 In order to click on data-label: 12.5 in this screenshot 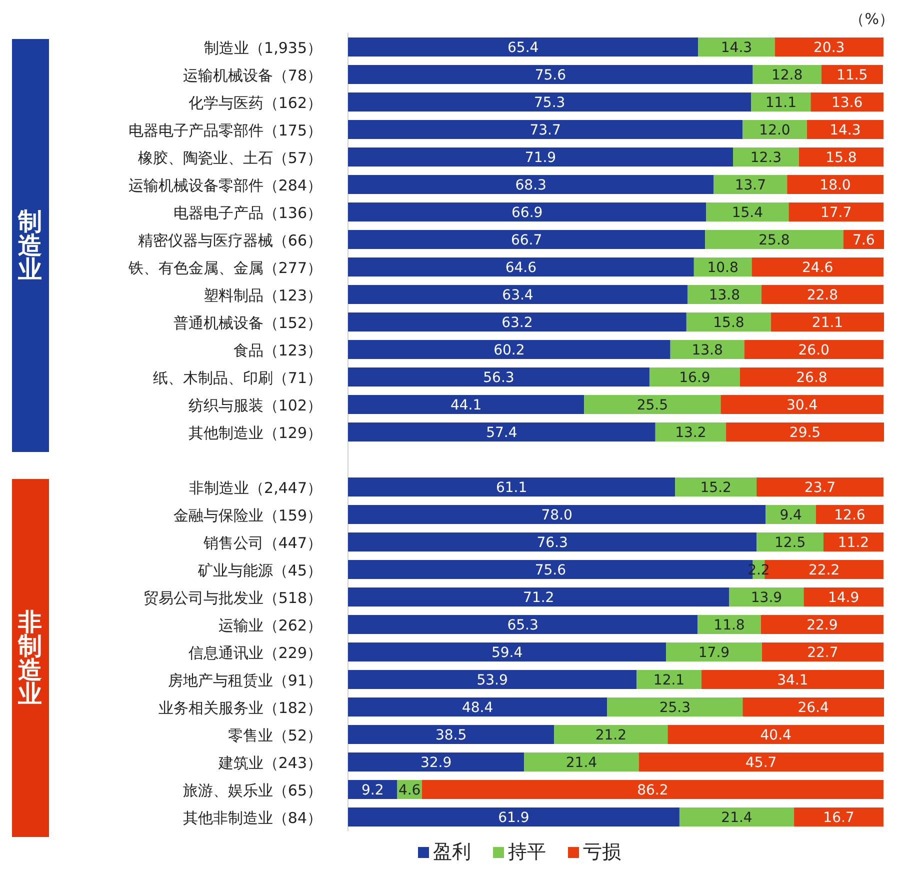, I will do `click(790, 543)`.